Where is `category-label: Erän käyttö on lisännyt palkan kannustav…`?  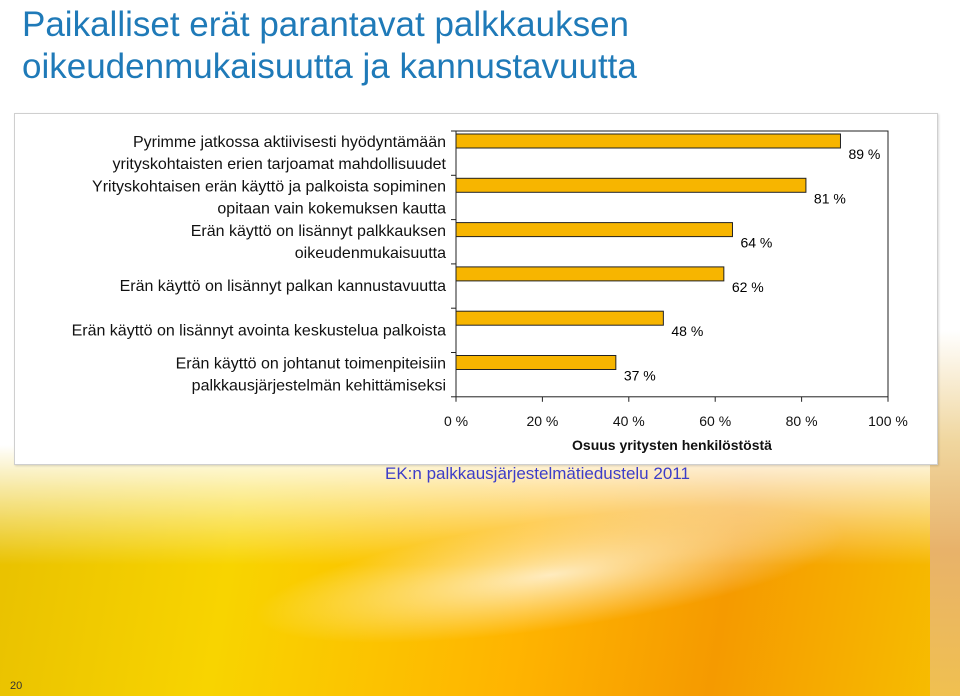 category-label: Erän käyttö on lisännyt palkan kannustav… is located at coordinates (283, 286).